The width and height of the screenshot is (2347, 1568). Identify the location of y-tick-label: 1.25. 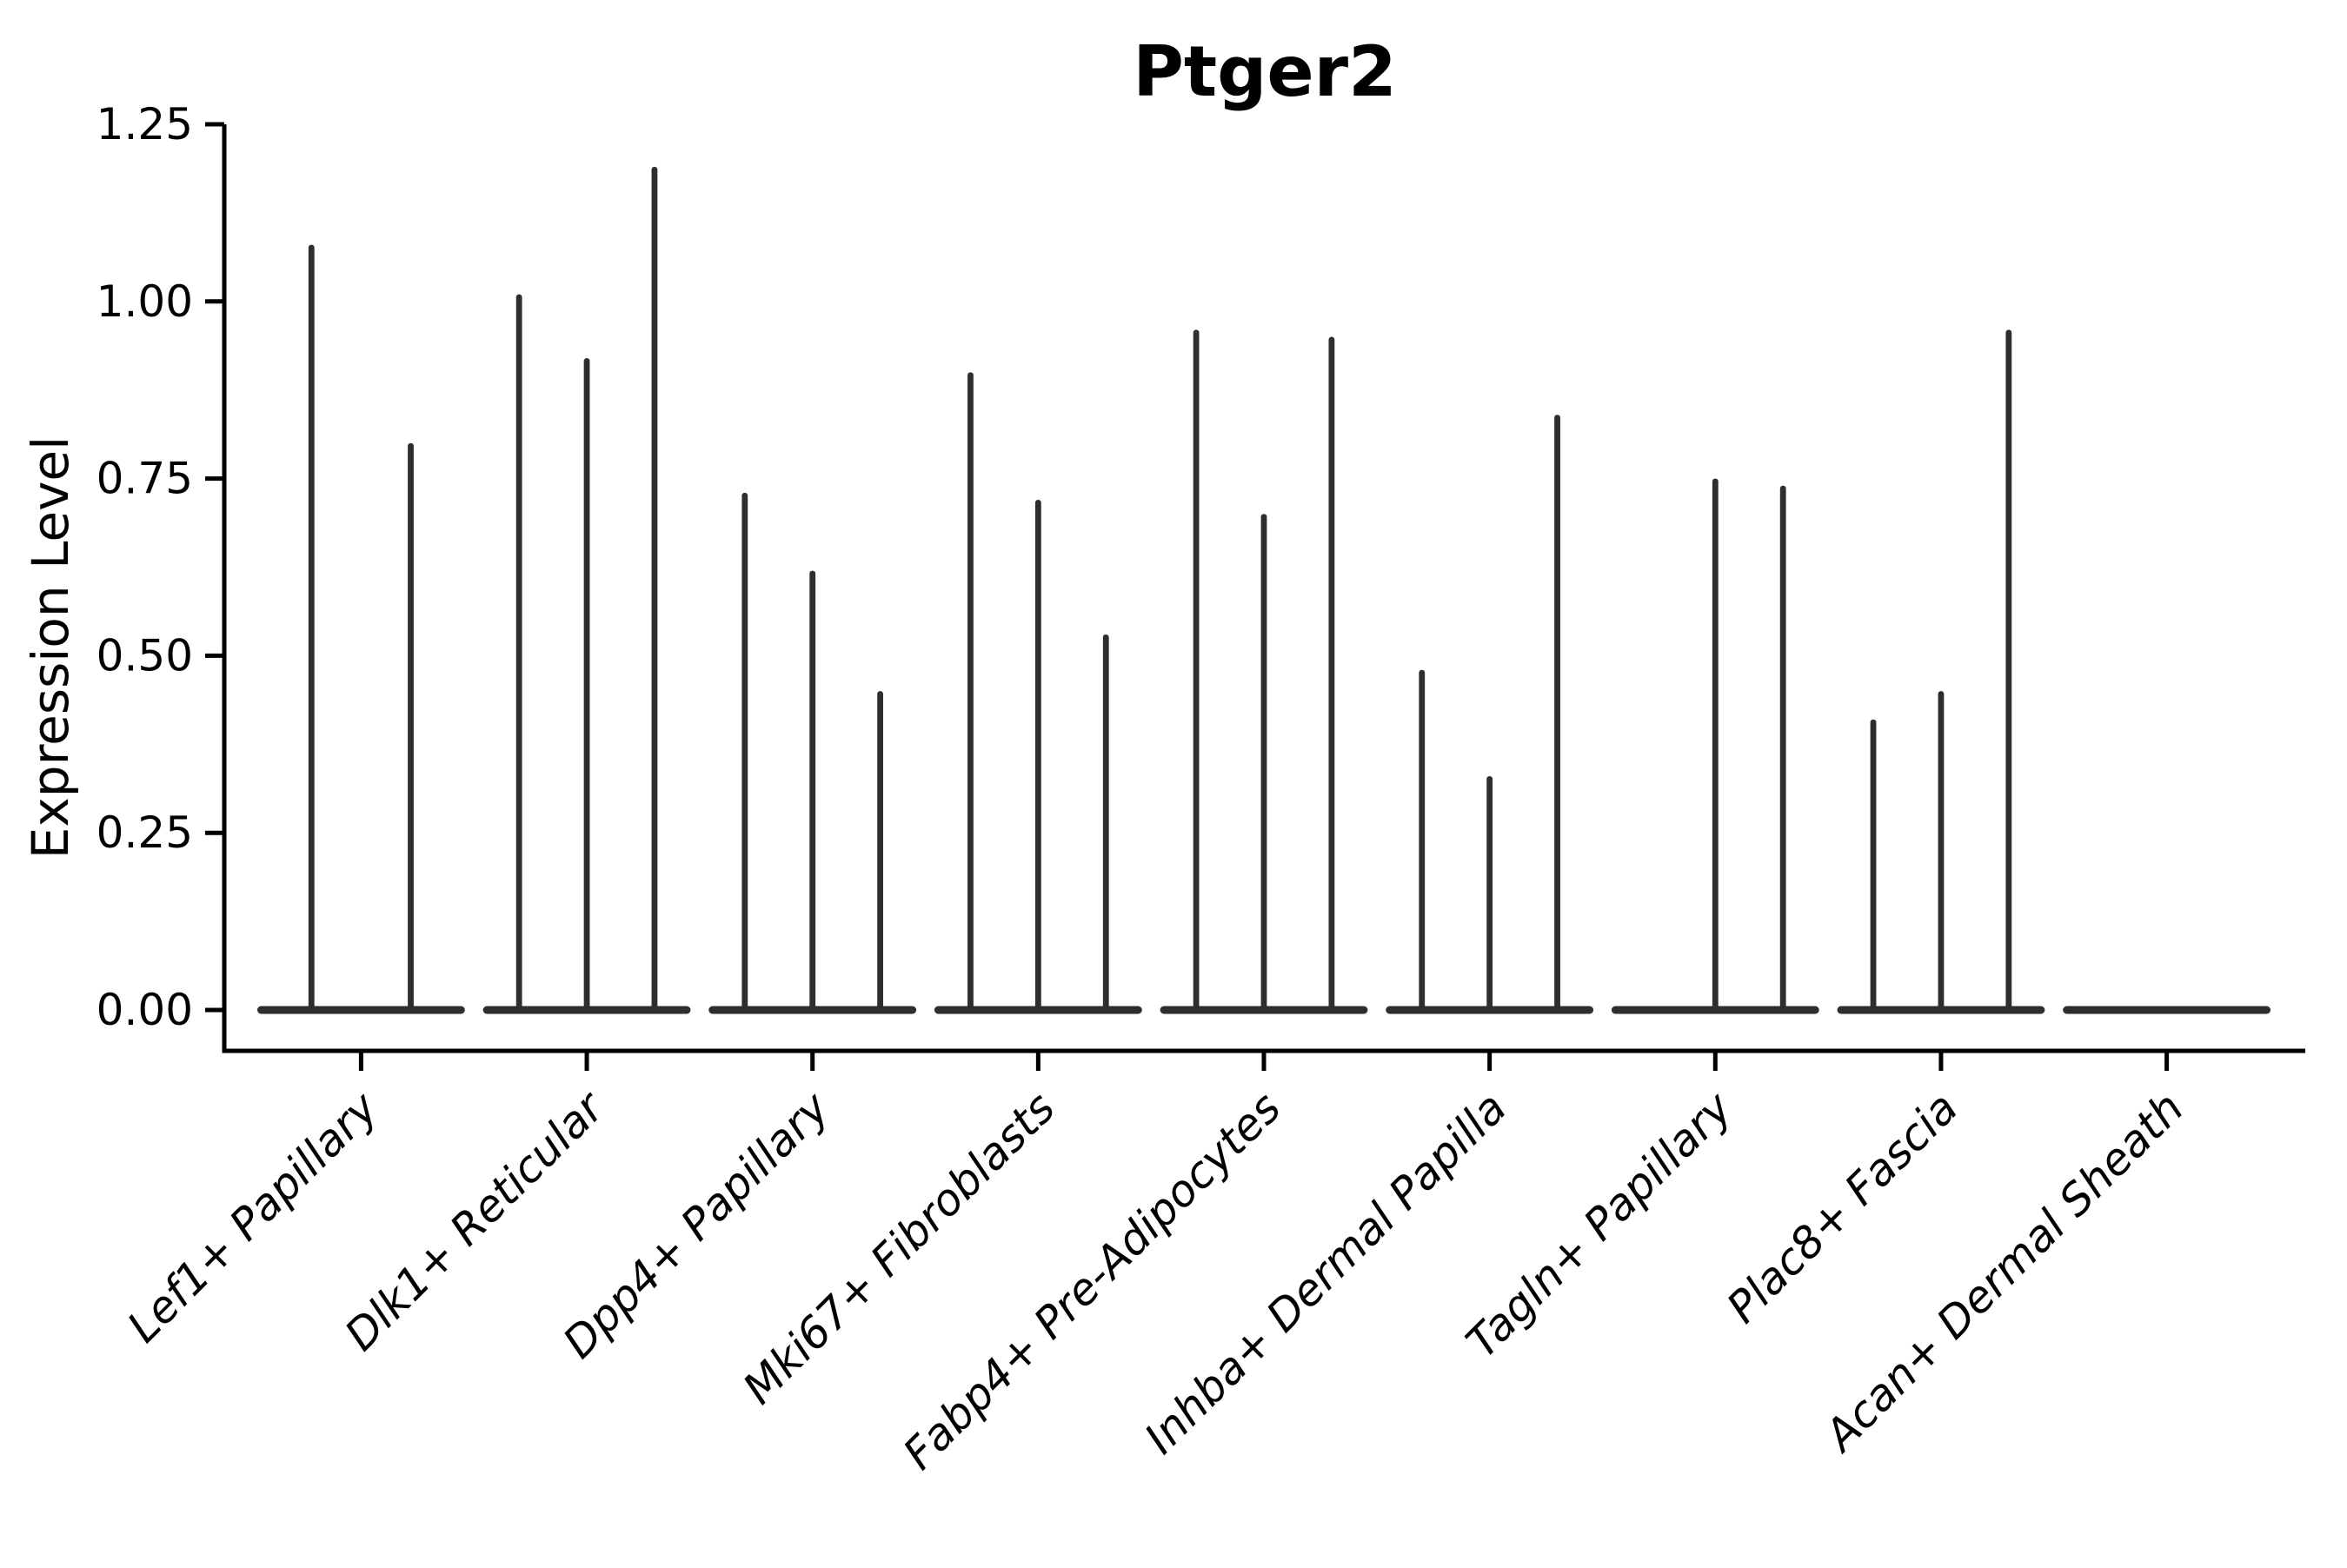
(144, 124).